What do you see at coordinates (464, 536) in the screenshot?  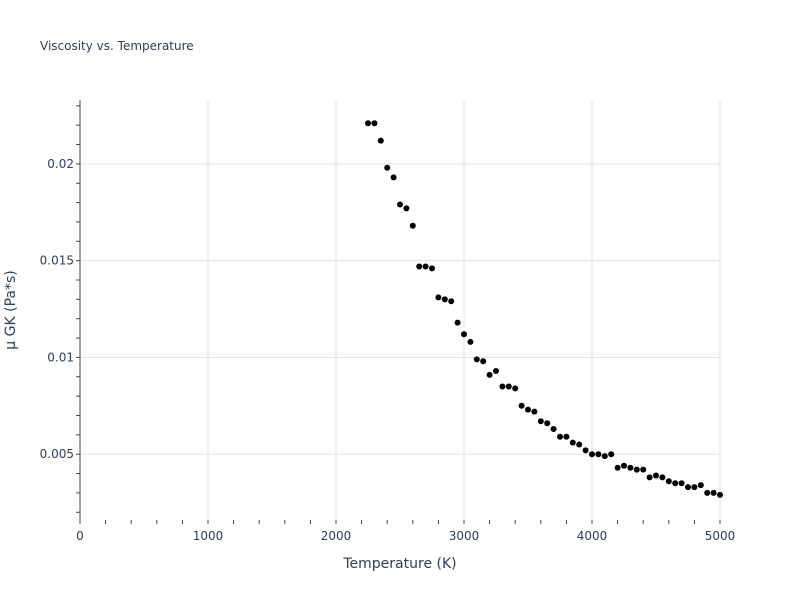 I see `x-tick-label: 3000` at bounding box center [464, 536].